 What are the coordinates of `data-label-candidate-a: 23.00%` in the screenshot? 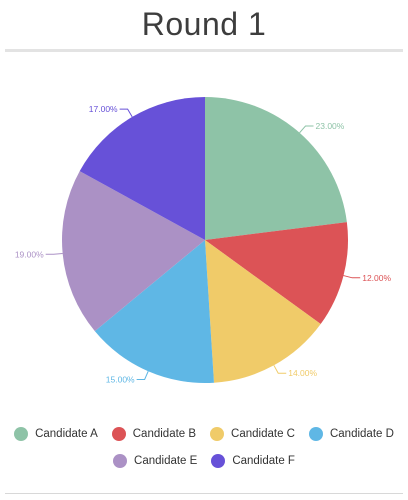 It's located at (330, 126).